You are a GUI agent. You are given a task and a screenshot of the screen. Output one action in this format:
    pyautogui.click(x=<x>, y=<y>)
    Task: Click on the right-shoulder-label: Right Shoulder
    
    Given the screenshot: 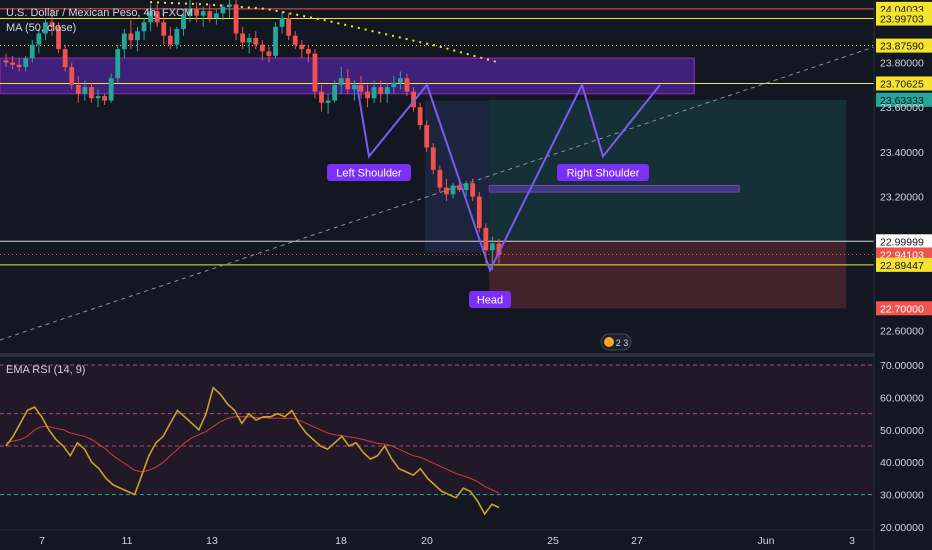 What is the action you would take?
    pyautogui.click(x=603, y=174)
    